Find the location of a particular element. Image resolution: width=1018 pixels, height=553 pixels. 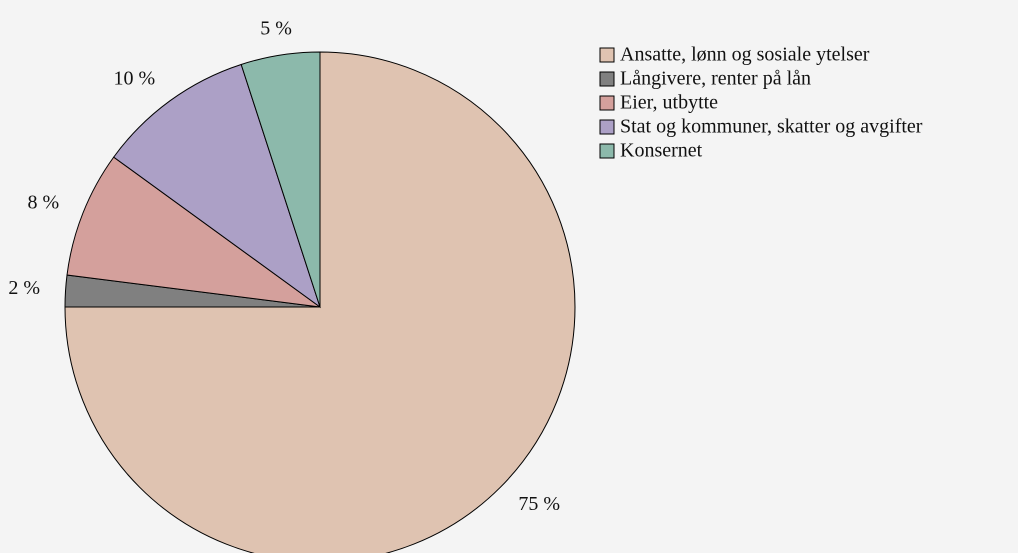

legend-label: Eier, utbytte is located at coordinates (669, 103).